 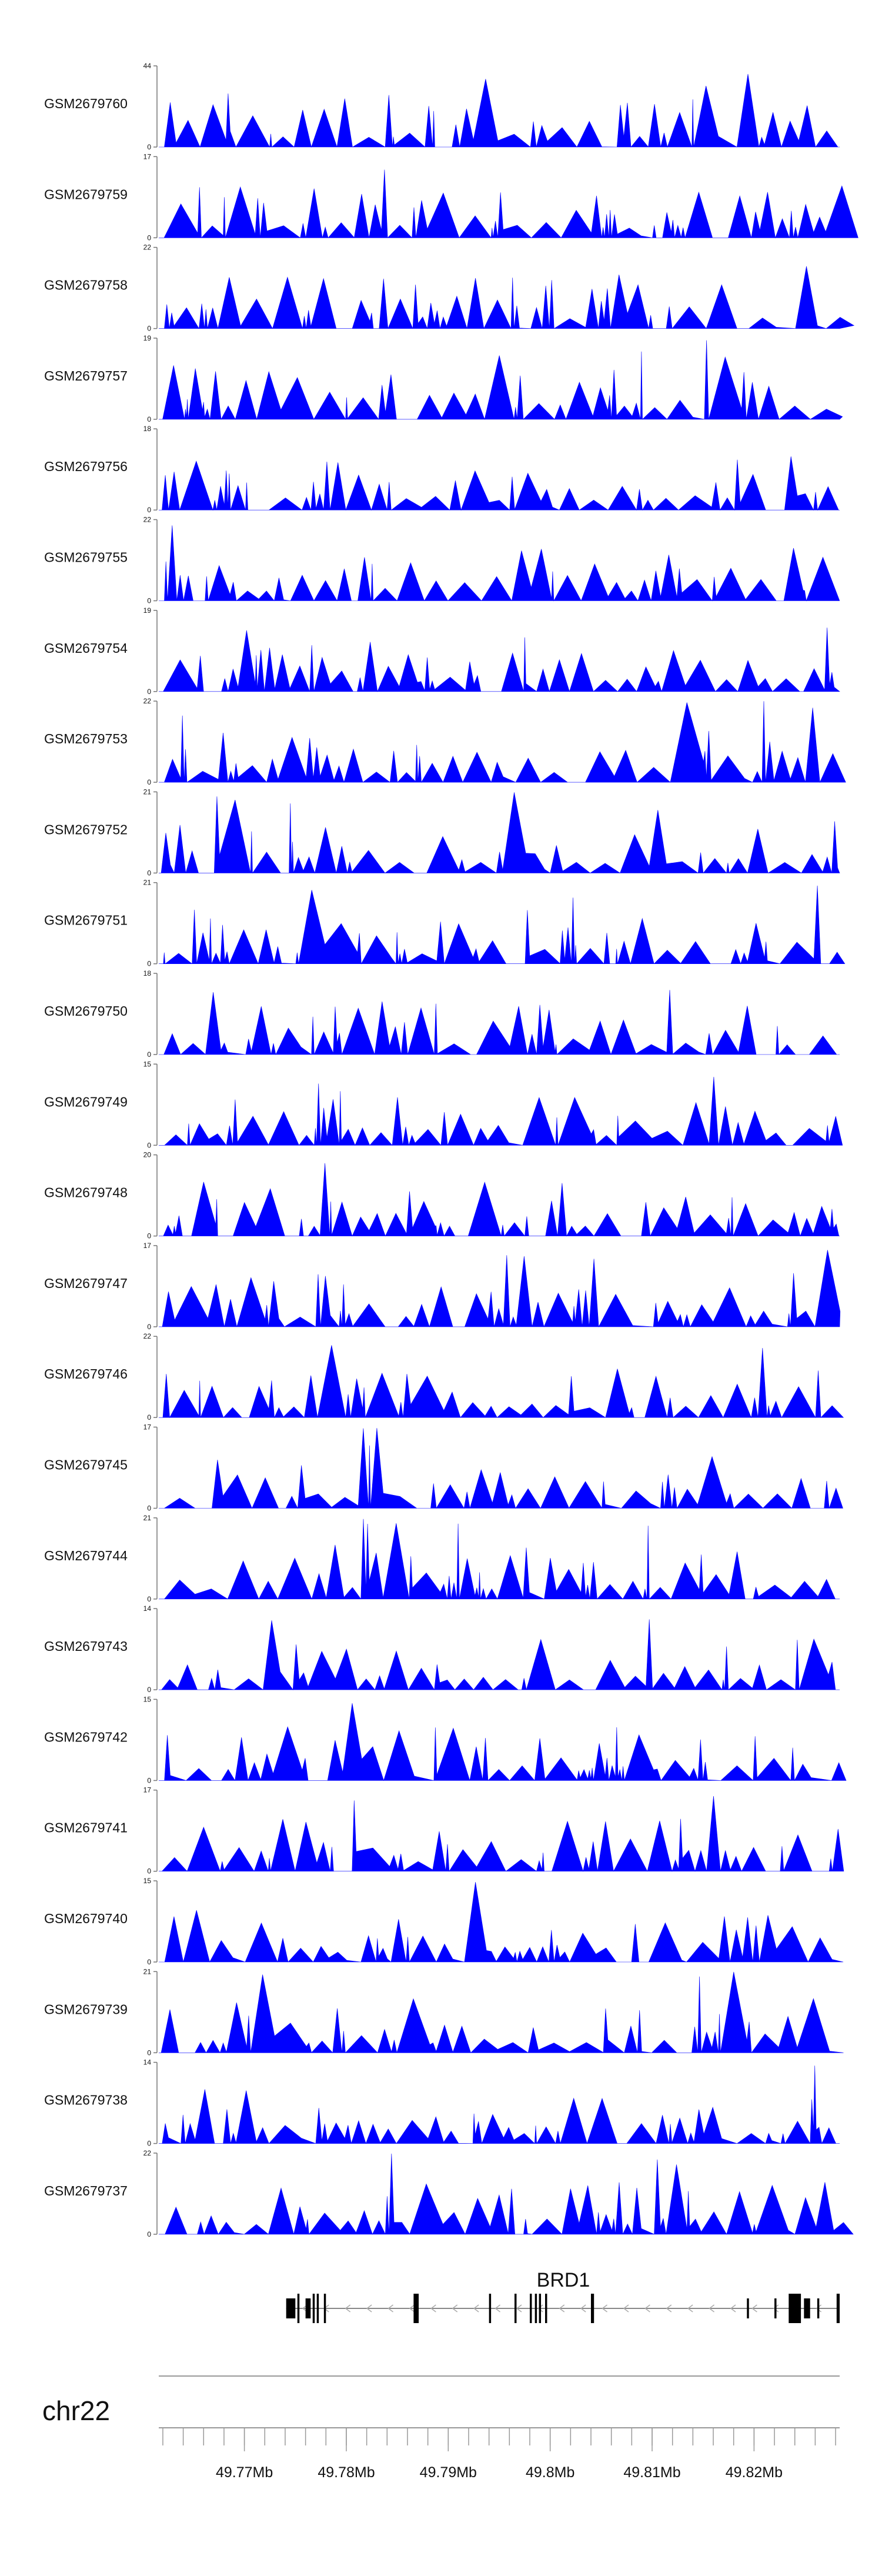 I want to click on axis-tick-label: 49.79Mb, so click(x=448, y=2472).